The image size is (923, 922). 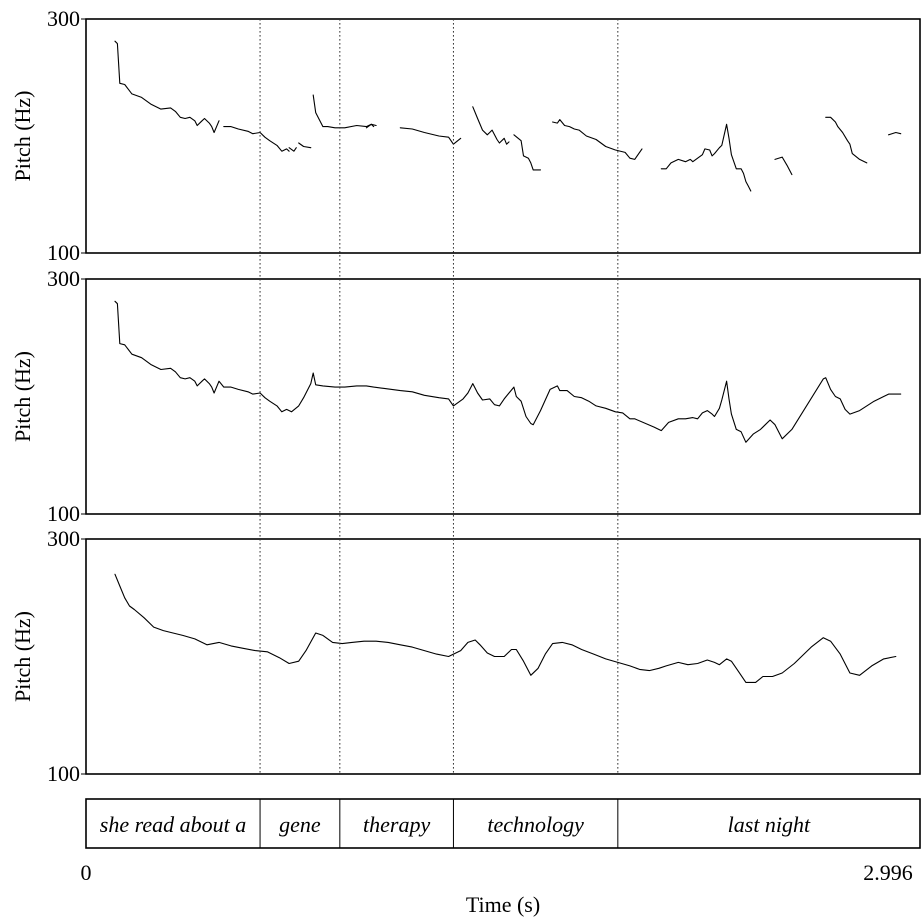 I want to click on tier-word: therapy, so click(x=396, y=824).